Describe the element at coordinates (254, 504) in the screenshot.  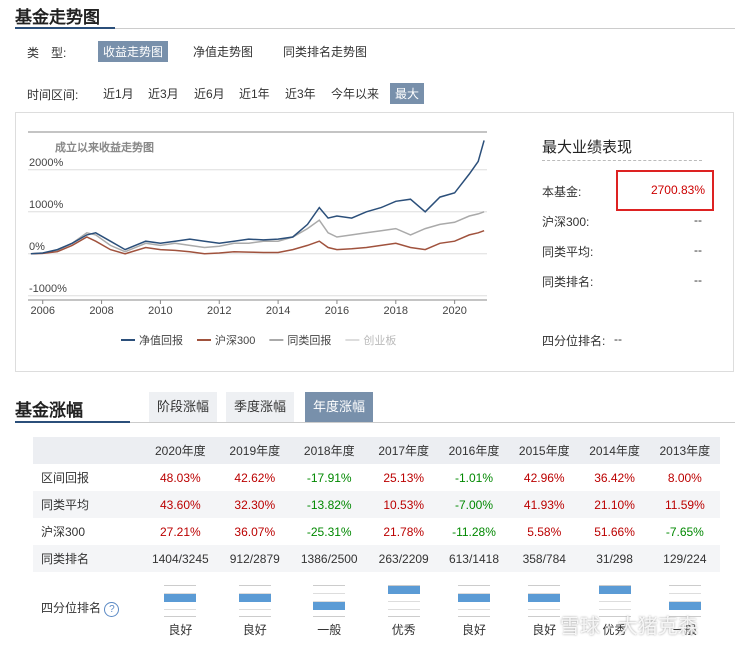
I see `table-cell: 32.30%` at that location.